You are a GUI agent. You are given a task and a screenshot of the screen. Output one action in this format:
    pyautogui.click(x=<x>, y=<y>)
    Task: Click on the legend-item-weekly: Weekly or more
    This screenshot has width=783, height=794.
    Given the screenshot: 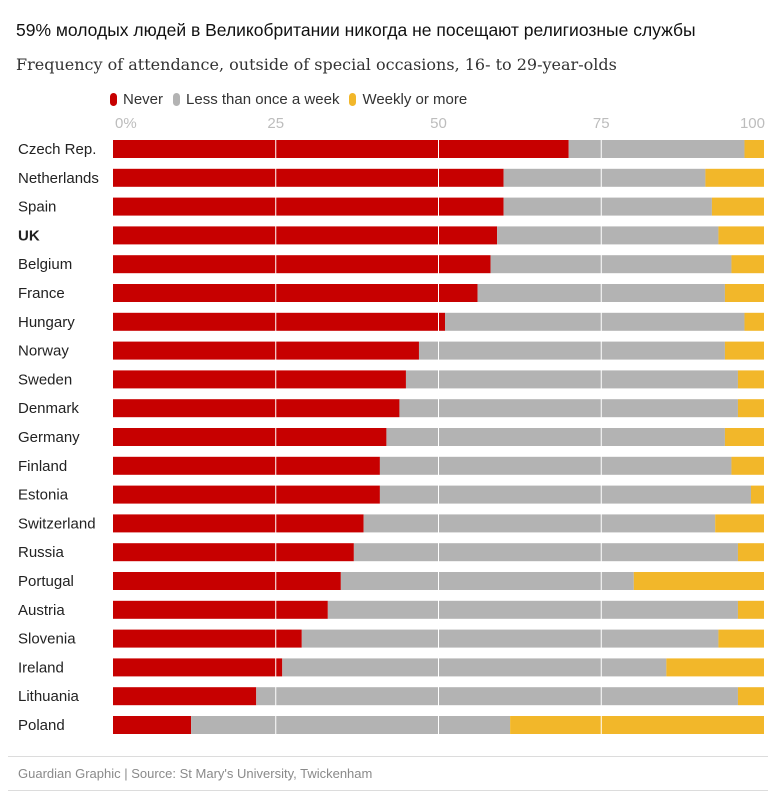 What is the action you would take?
    pyautogui.click(x=408, y=99)
    